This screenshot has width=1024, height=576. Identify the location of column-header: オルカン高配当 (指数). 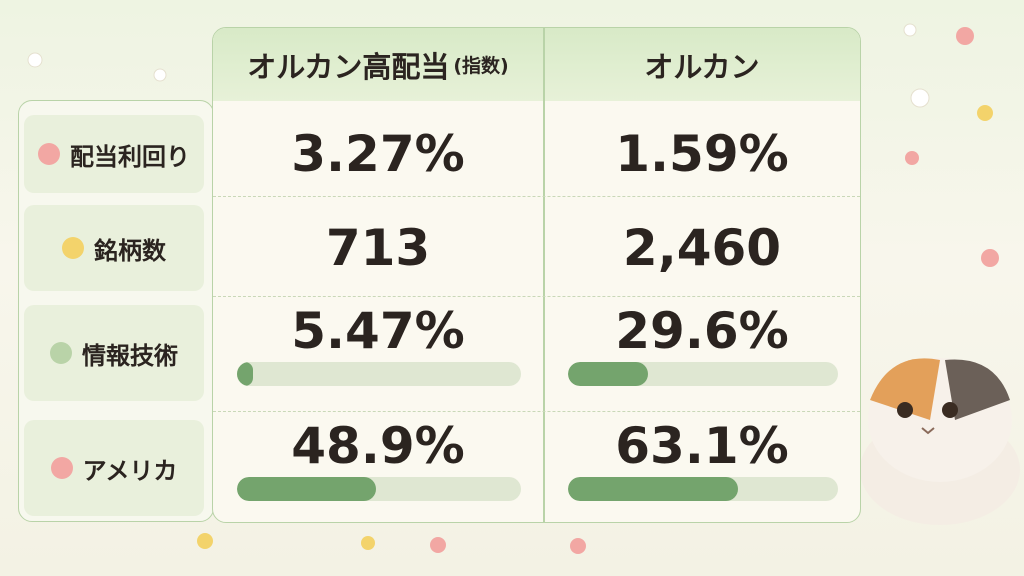
(378, 64).